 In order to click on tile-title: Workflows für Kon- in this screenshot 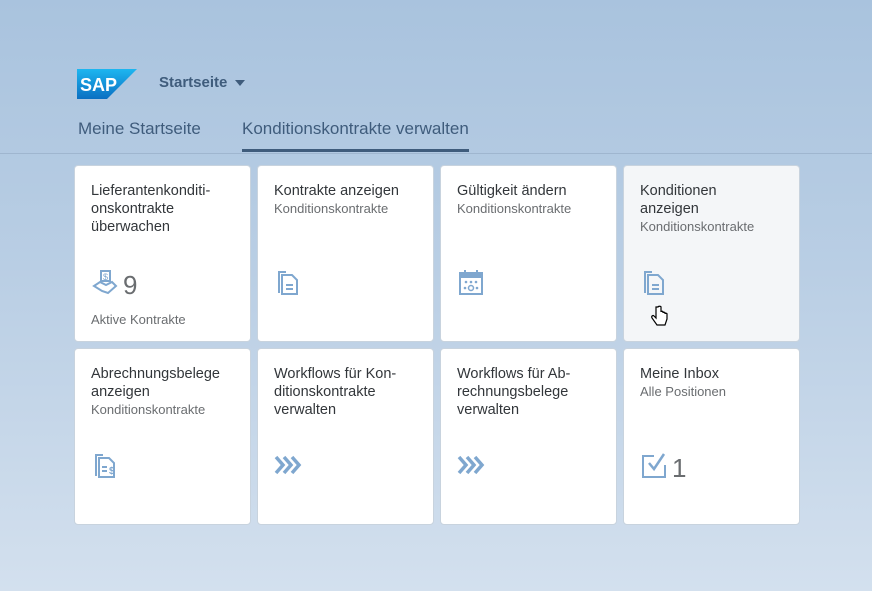, I will do `click(335, 374)`.